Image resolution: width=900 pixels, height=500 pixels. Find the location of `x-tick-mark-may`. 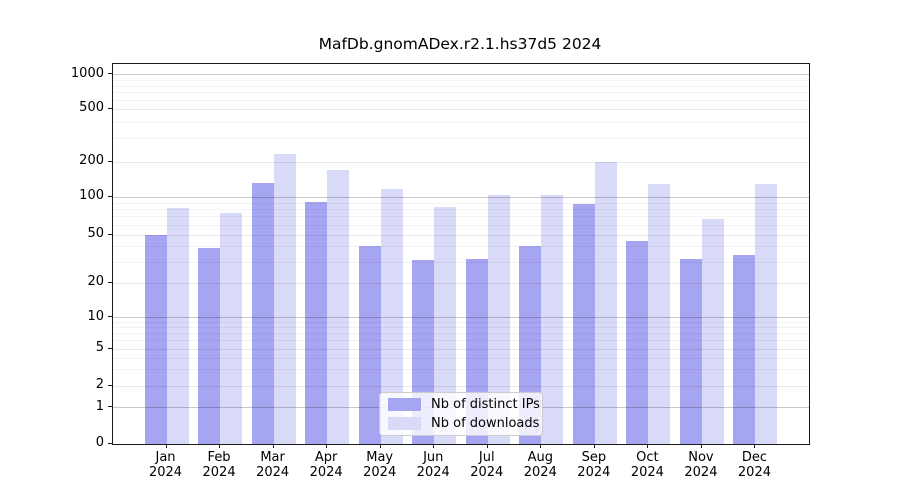

x-tick-mark-may is located at coordinates (380, 446).